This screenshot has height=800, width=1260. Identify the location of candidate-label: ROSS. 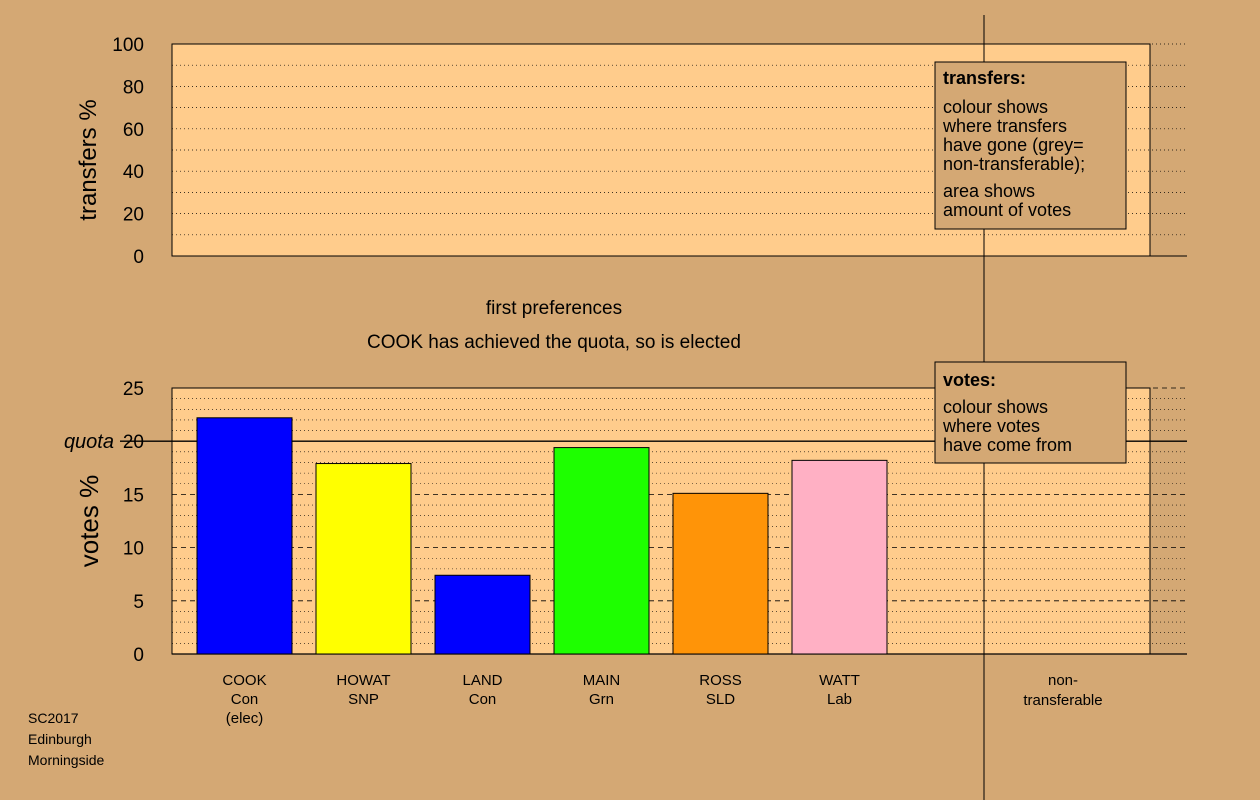
(720, 680).